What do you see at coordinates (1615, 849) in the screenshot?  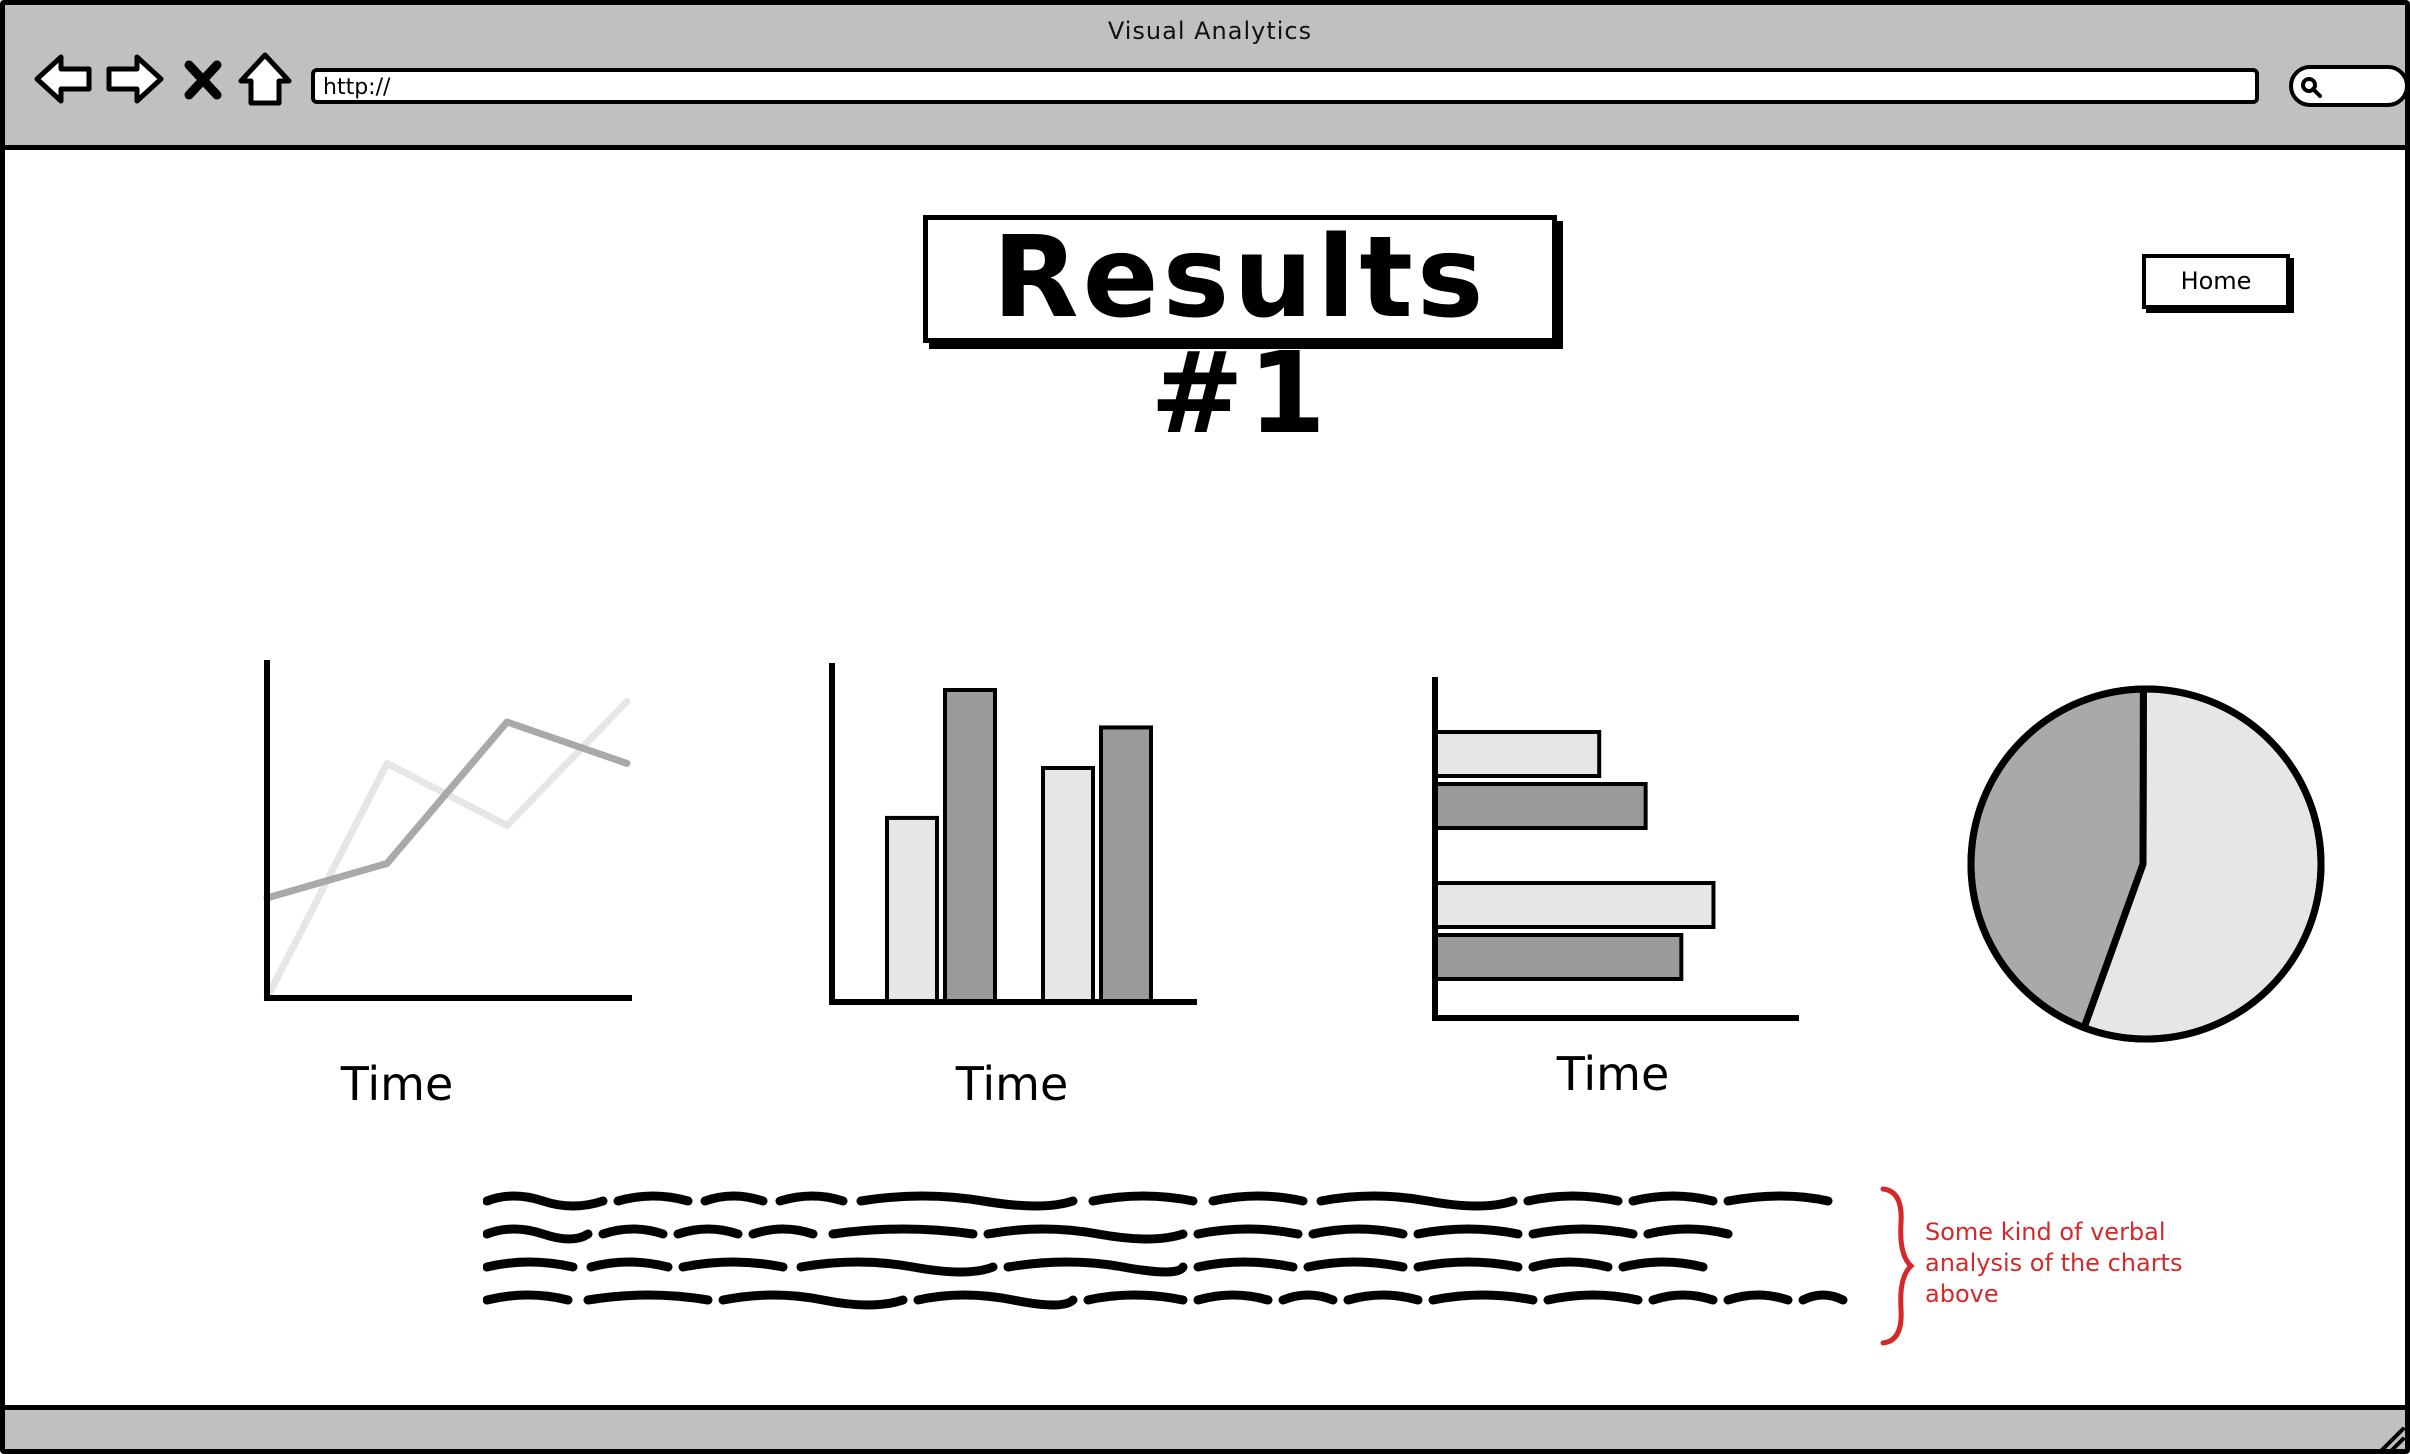 I see `horizontal-bar-chart` at bounding box center [1615, 849].